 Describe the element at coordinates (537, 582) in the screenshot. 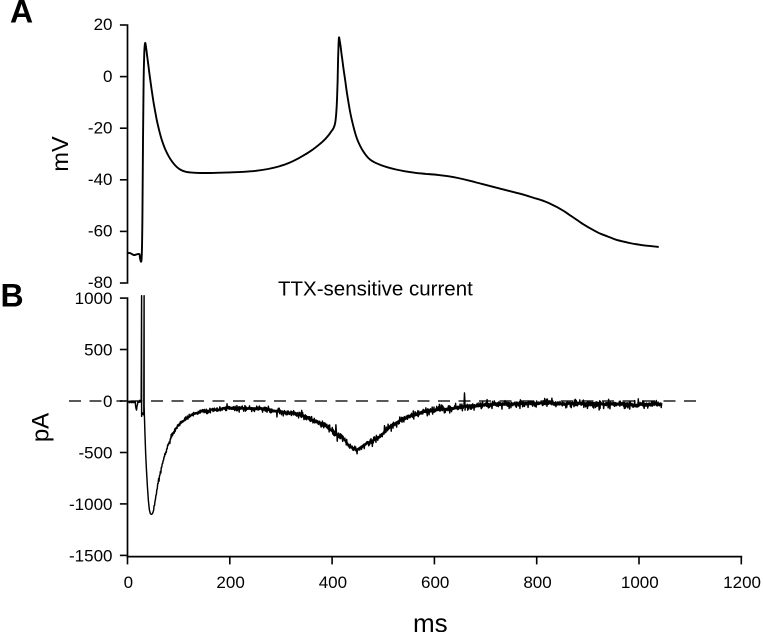

I see `svg-text: 800` at that location.